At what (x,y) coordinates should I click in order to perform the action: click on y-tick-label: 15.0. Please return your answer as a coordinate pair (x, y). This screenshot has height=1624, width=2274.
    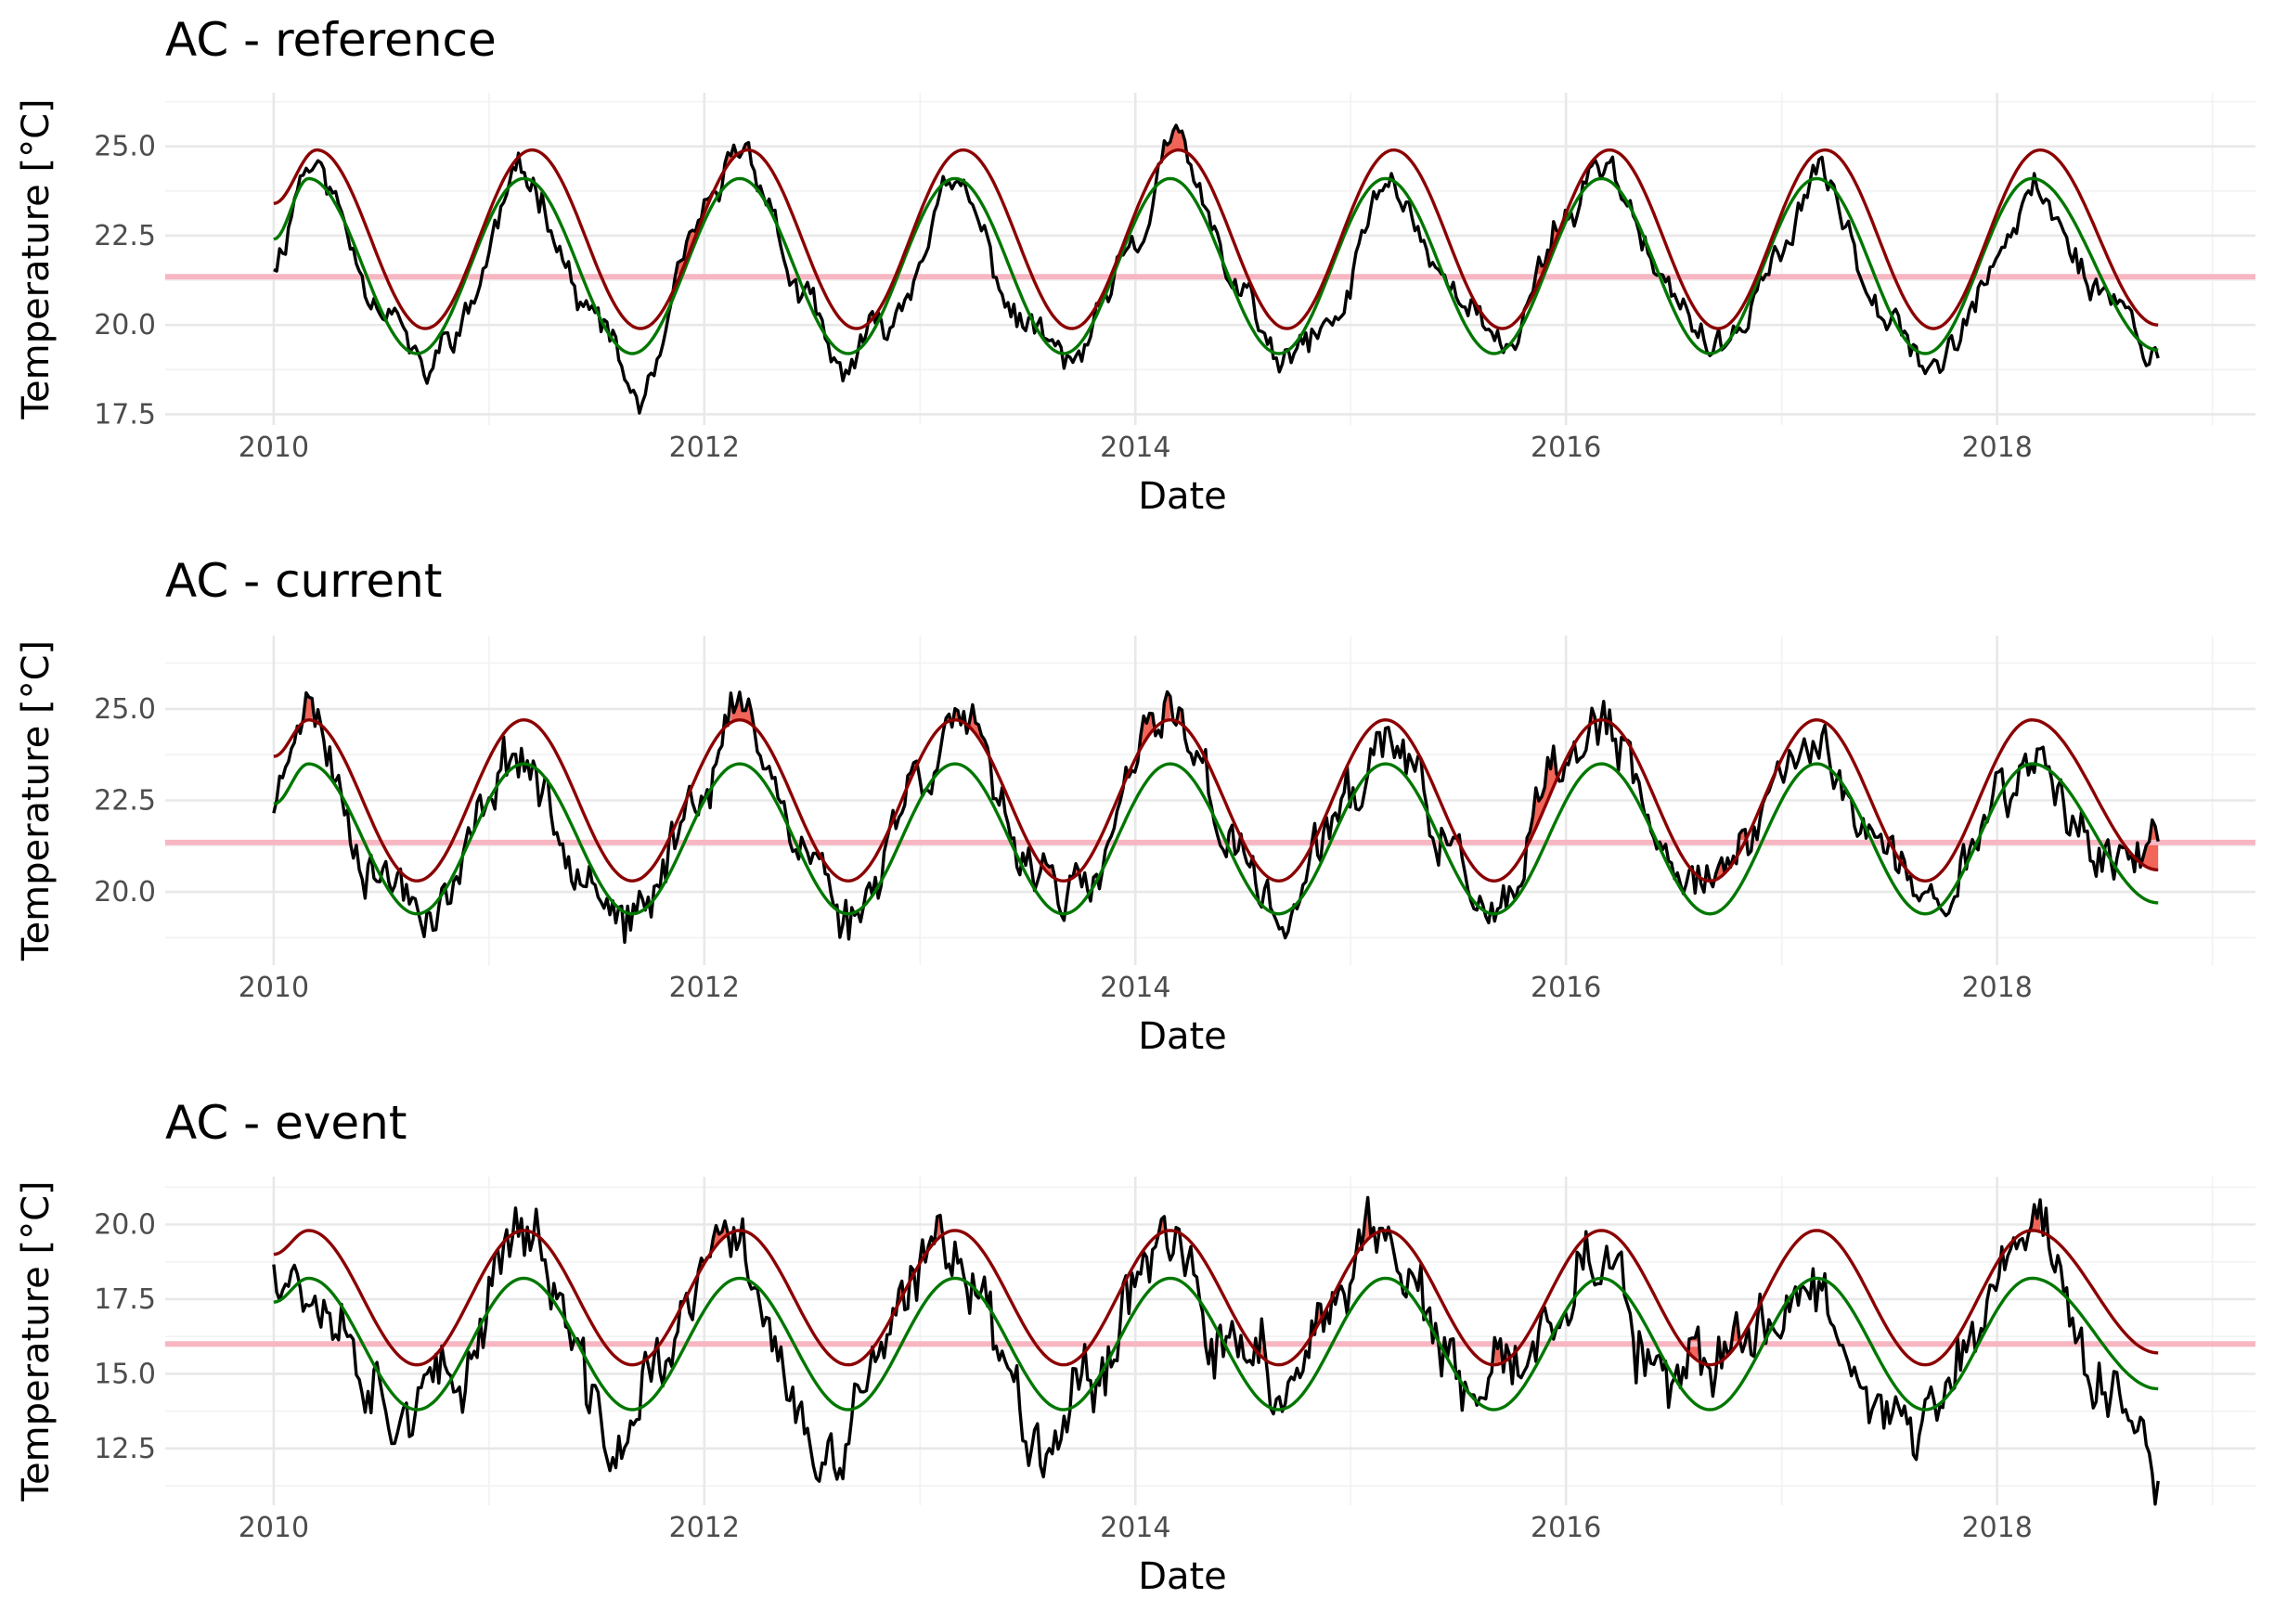
    Looking at the image, I should click on (125, 1374).